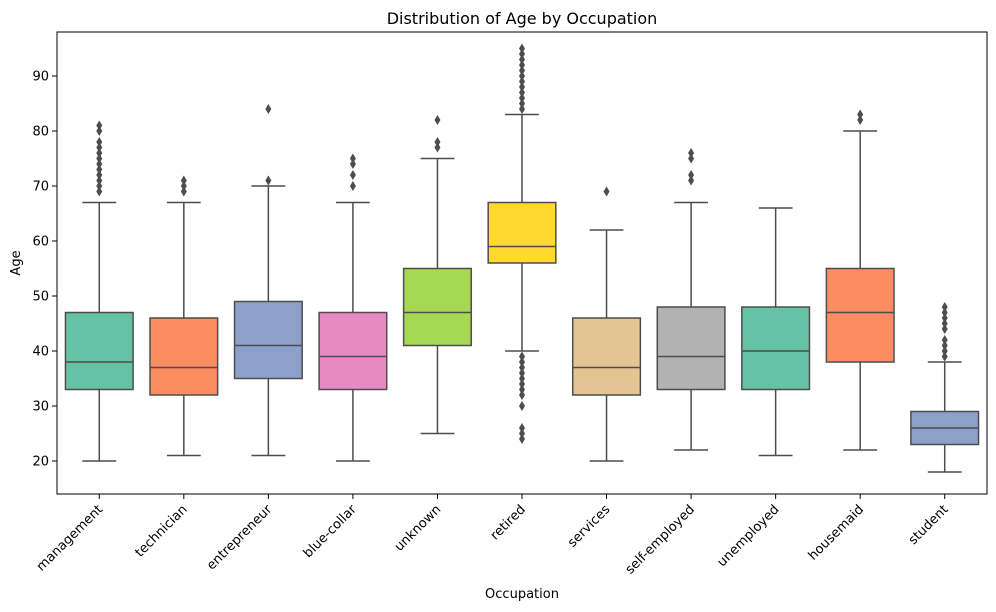 The width and height of the screenshot is (996, 612). Describe the element at coordinates (40, 462) in the screenshot. I see `y-tick-label: 20` at that location.